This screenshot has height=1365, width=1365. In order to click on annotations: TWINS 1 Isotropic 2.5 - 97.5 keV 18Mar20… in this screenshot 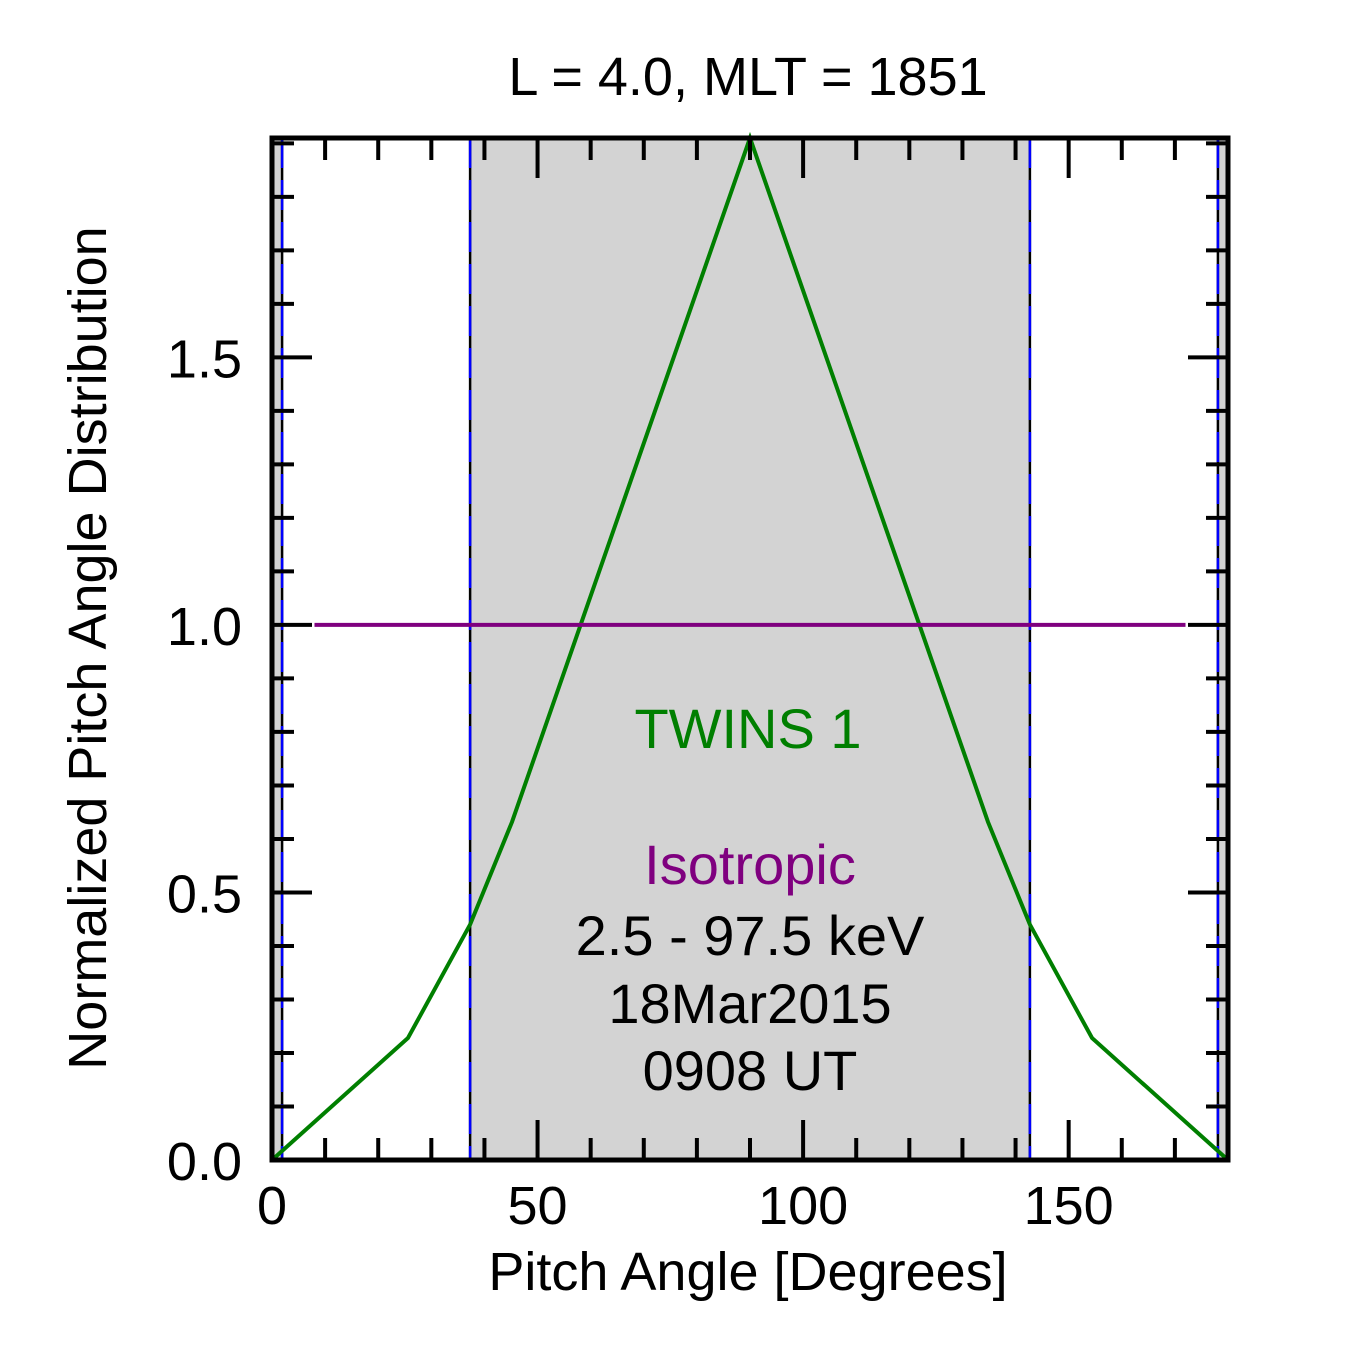, I will do `click(750, 899)`.